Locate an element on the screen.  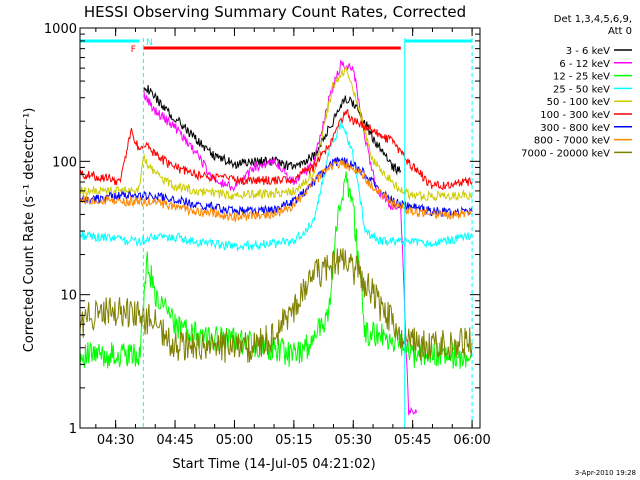
series-line-7000-20000-kev is located at coordinates (276, 305).